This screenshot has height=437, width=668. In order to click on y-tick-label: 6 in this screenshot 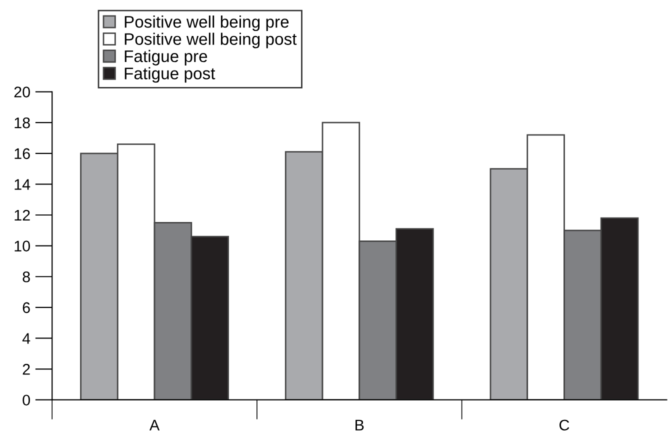, I will do `click(26, 308)`.